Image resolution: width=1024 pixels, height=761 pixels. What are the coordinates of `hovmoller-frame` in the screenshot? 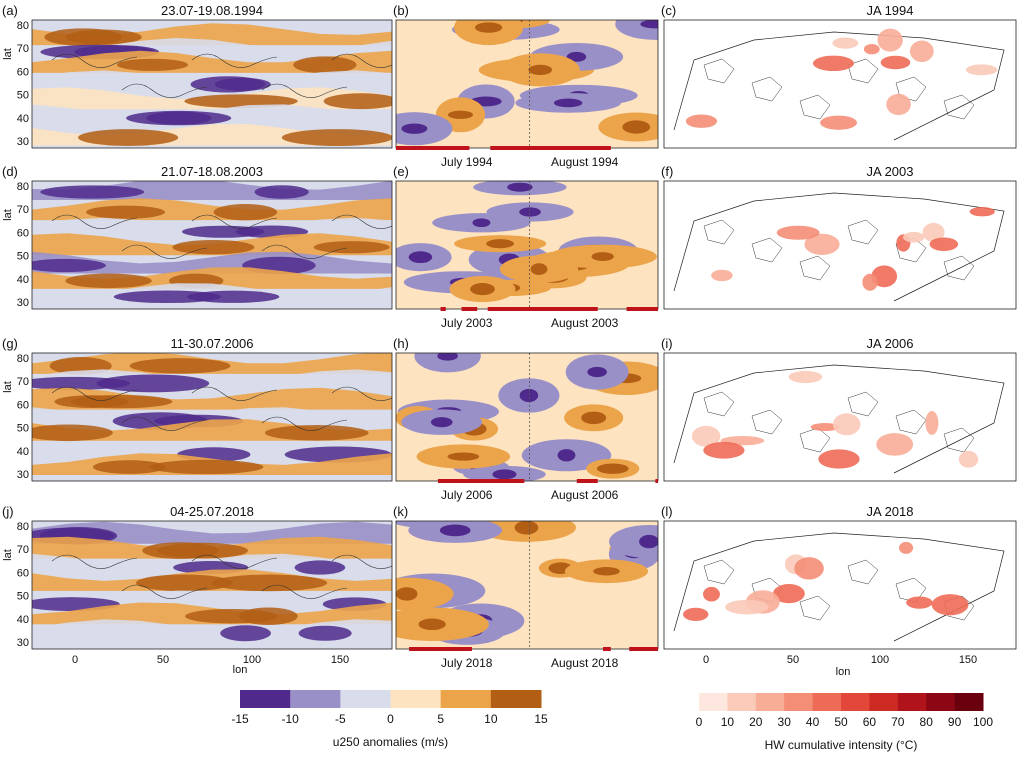 It's located at (527, 585).